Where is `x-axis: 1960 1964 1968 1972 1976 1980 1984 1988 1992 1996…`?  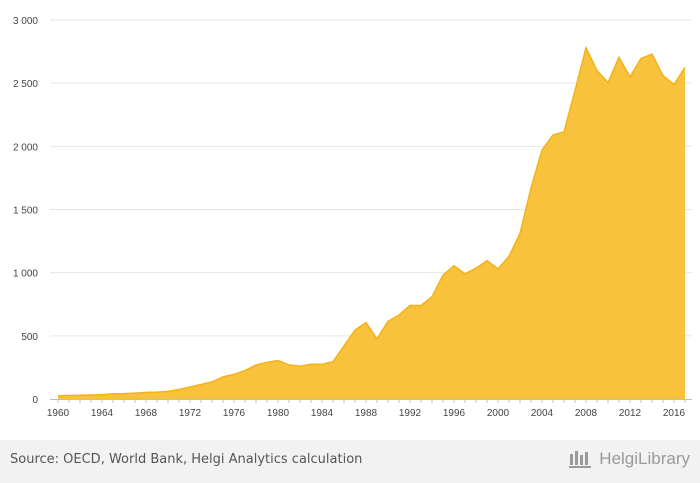
x-axis: 1960 1964 1968 1972 1976 1980 1984 1988 1992 1996… is located at coordinates (369, 409).